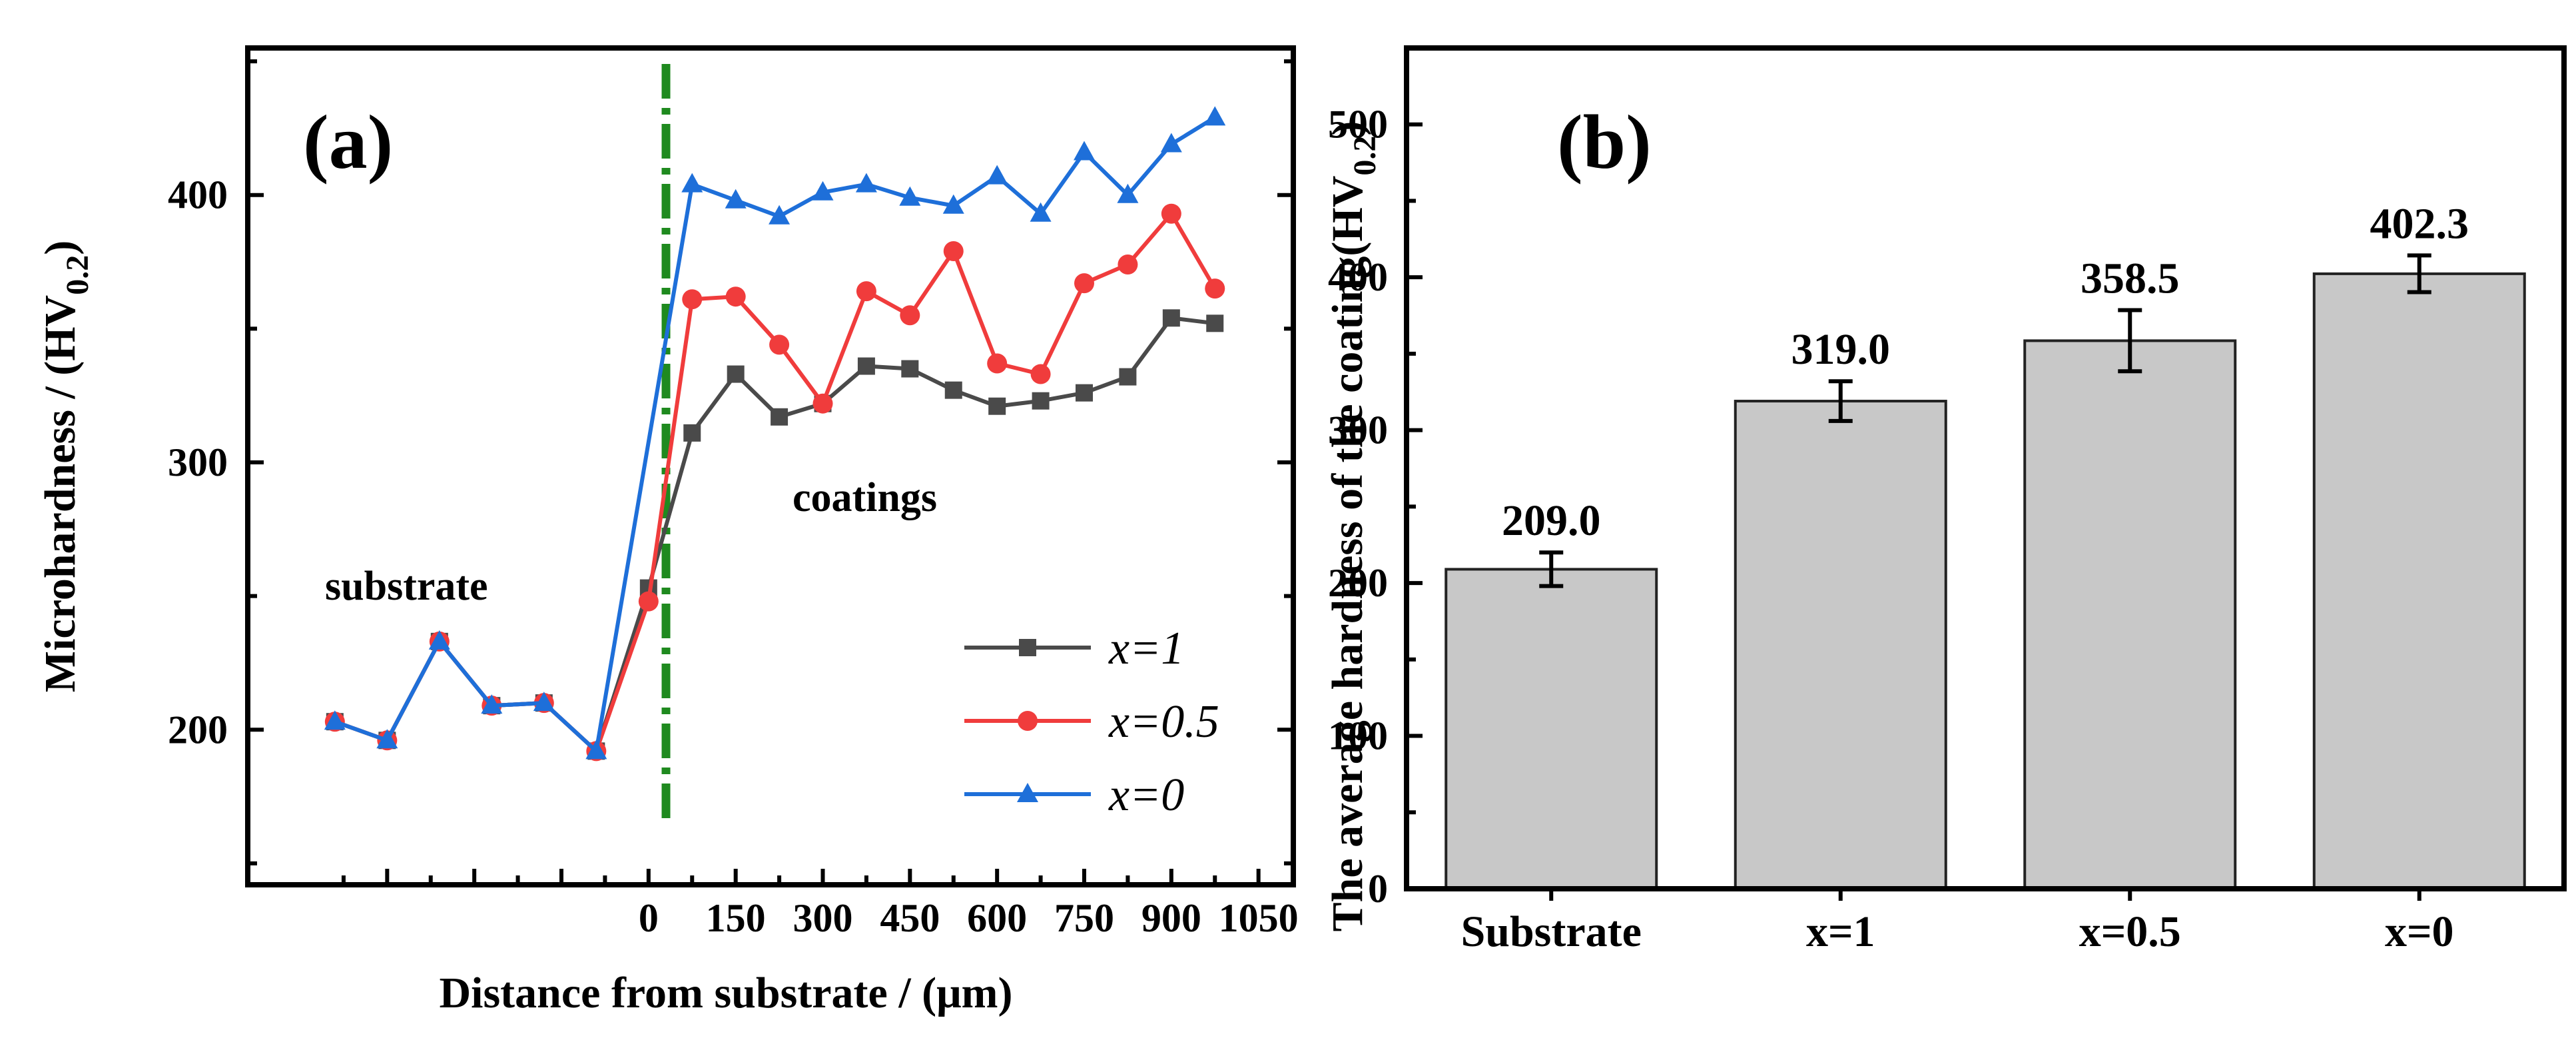  I want to click on legend-label: x=0.5, so click(1163, 722).